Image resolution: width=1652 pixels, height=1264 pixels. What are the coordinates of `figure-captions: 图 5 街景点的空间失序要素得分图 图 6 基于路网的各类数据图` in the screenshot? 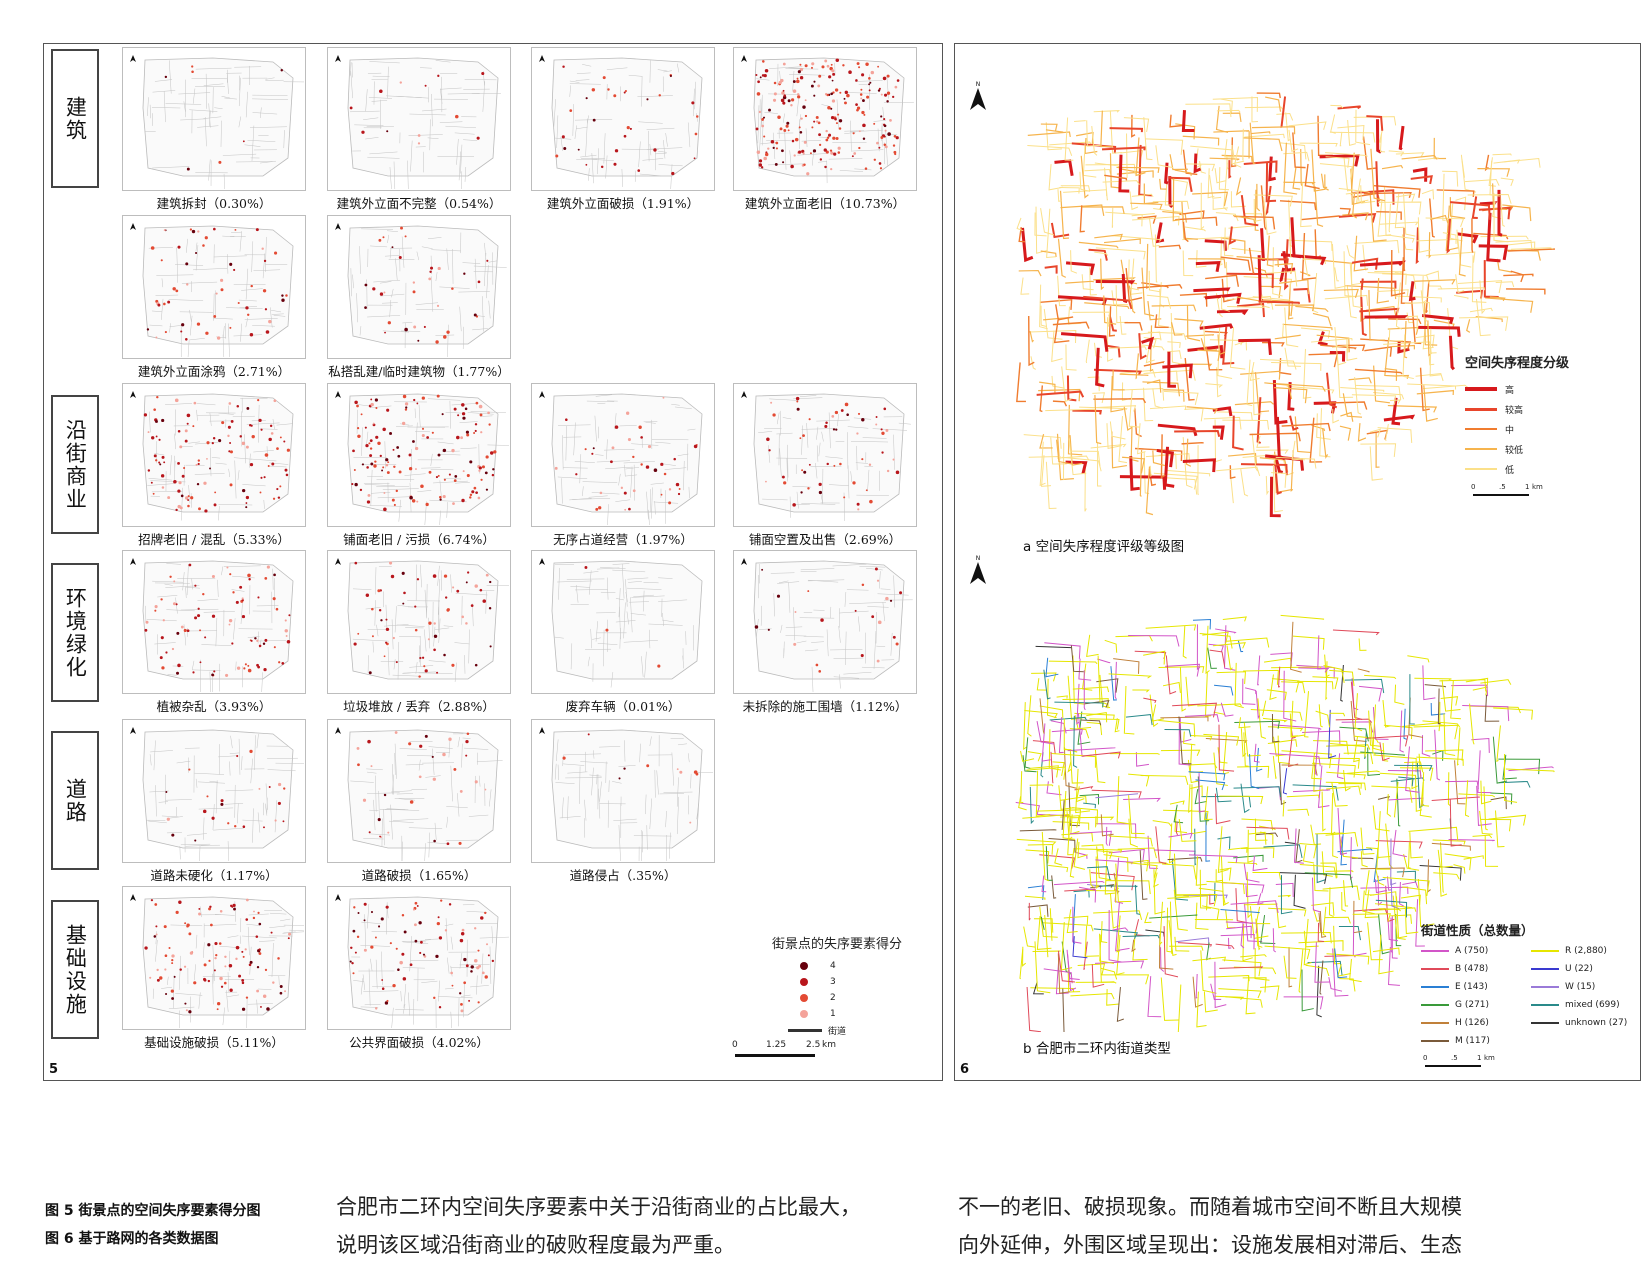 It's located at (153, 1225).